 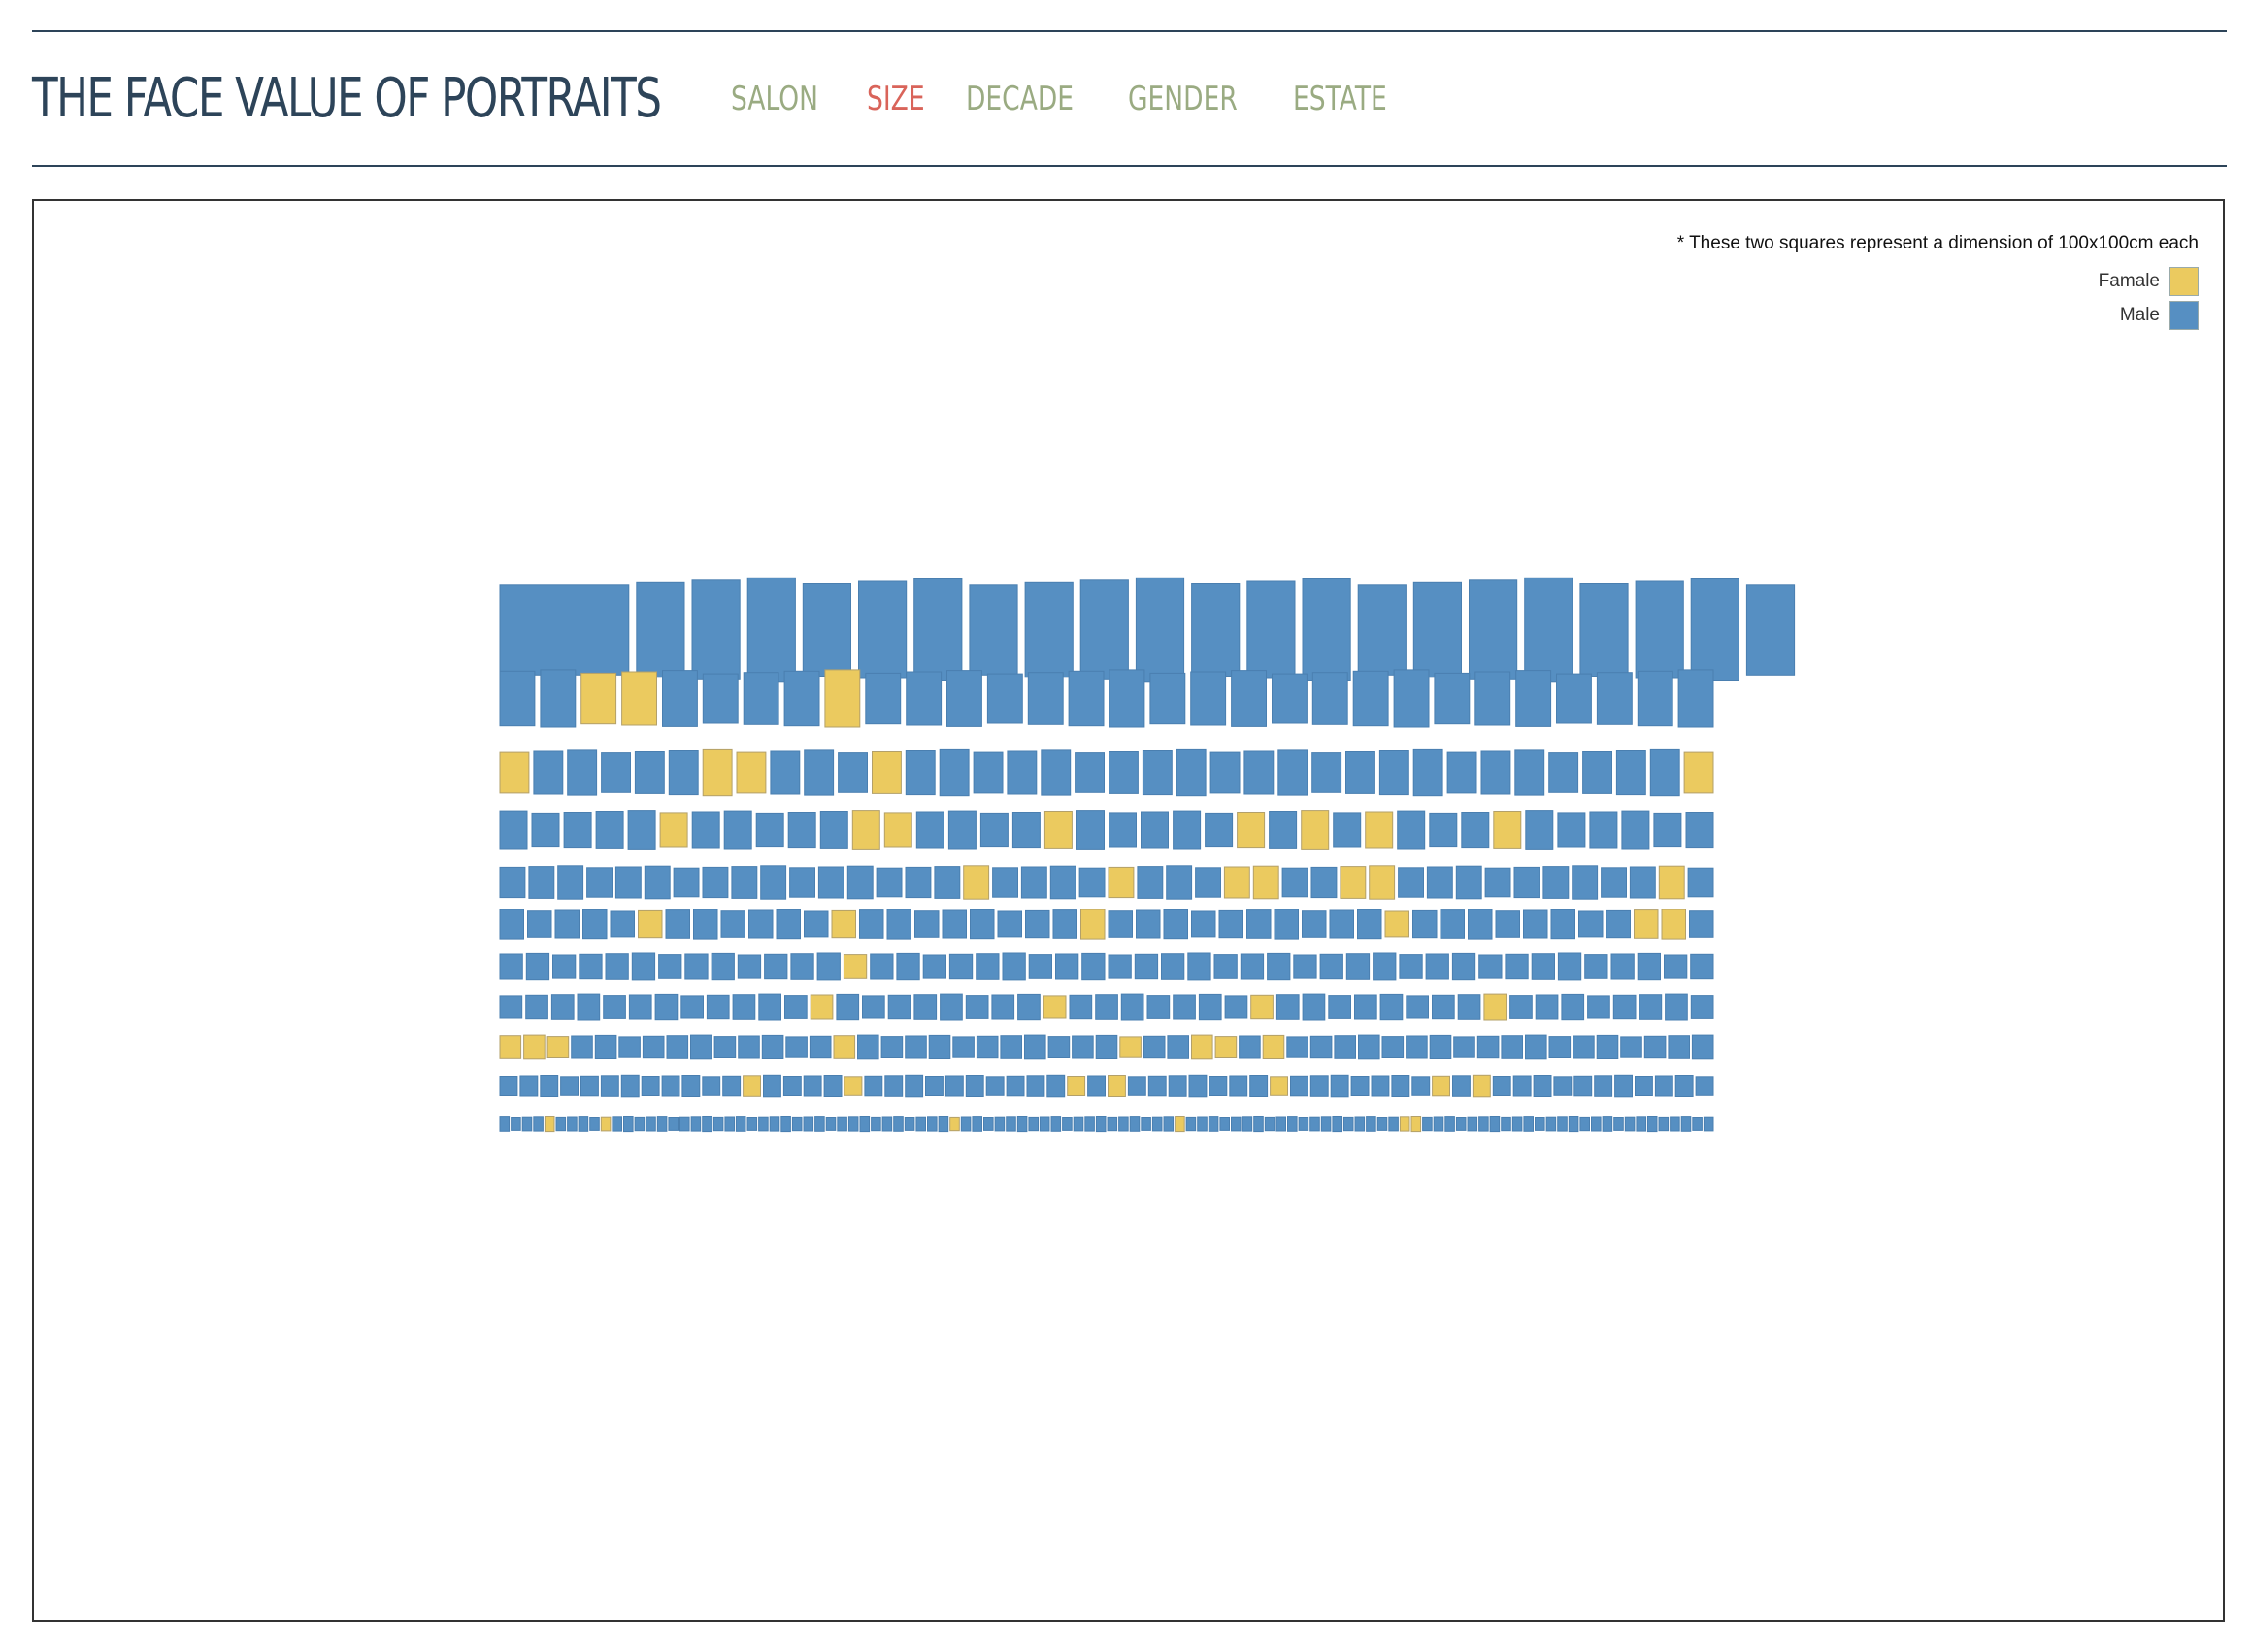 I want to click on nav-decade: DECADE, so click(x=1020, y=98).